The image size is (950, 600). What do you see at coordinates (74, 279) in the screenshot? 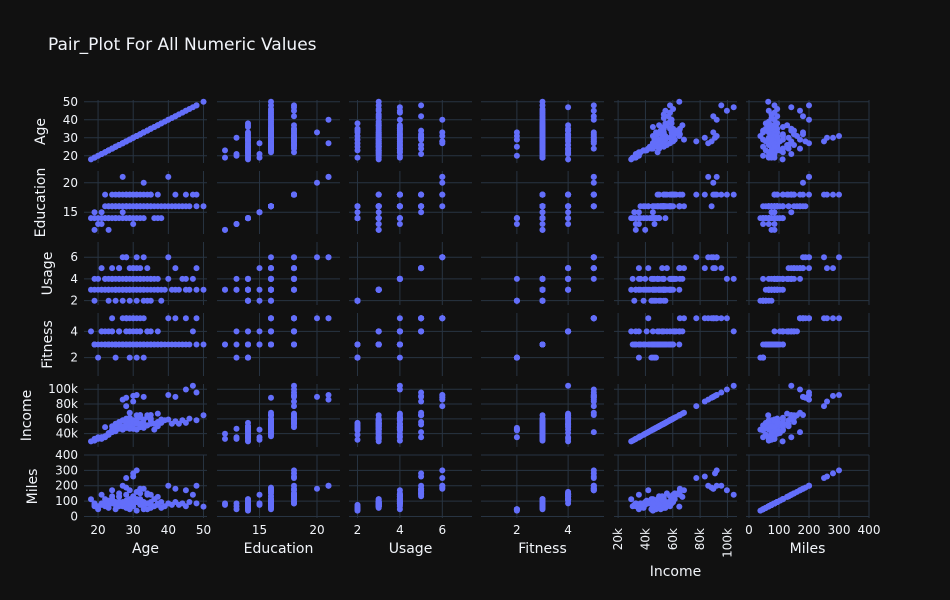
I see `y-tick-label: 4` at bounding box center [74, 279].